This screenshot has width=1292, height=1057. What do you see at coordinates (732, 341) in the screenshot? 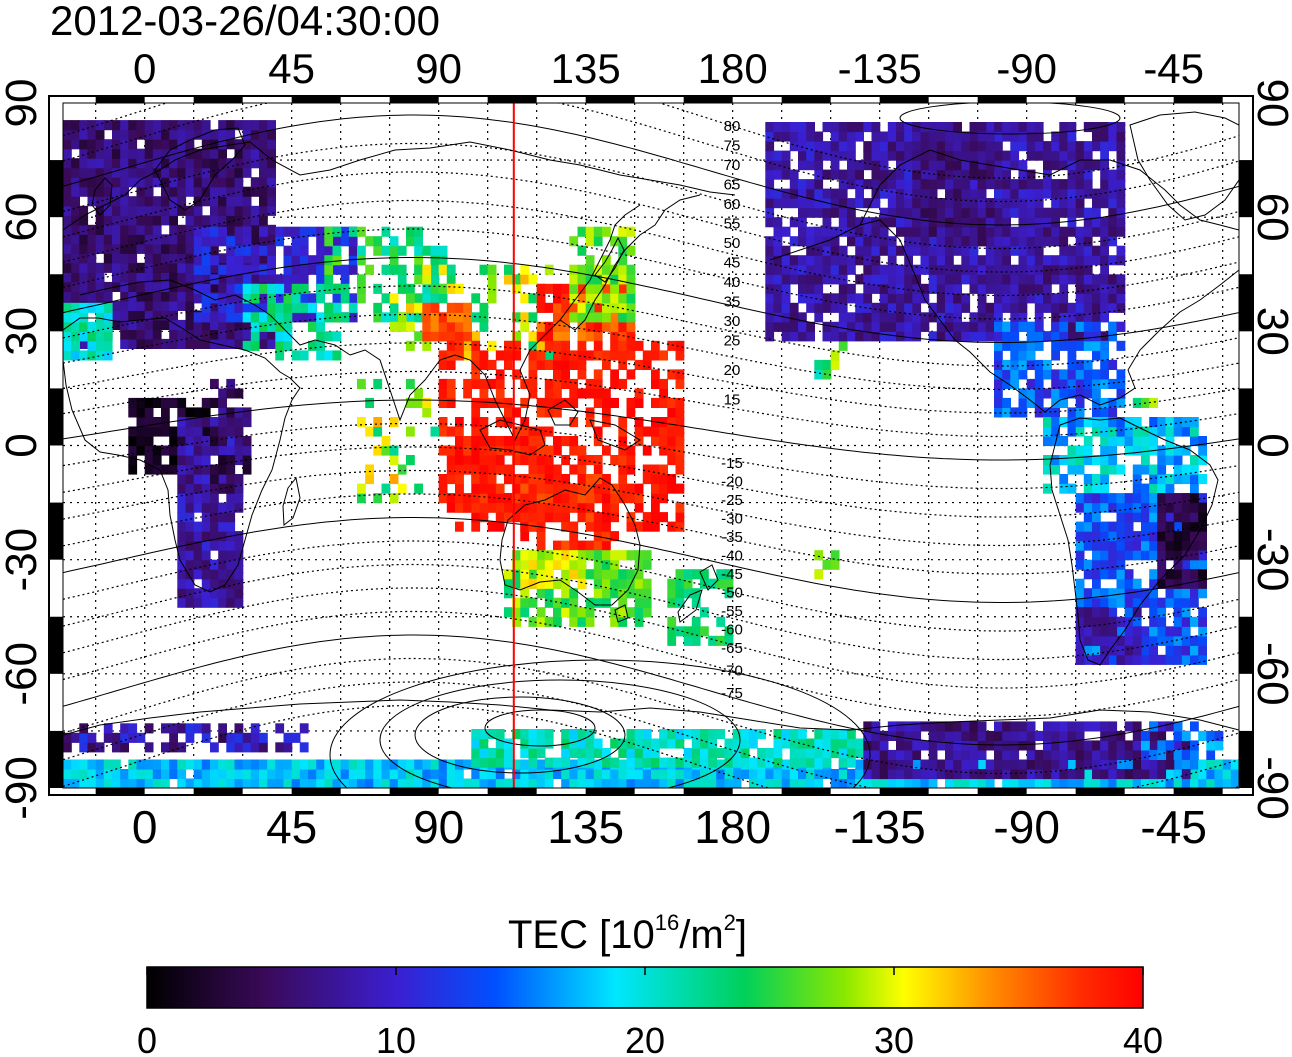
I see `contour-label: 25` at bounding box center [732, 341].